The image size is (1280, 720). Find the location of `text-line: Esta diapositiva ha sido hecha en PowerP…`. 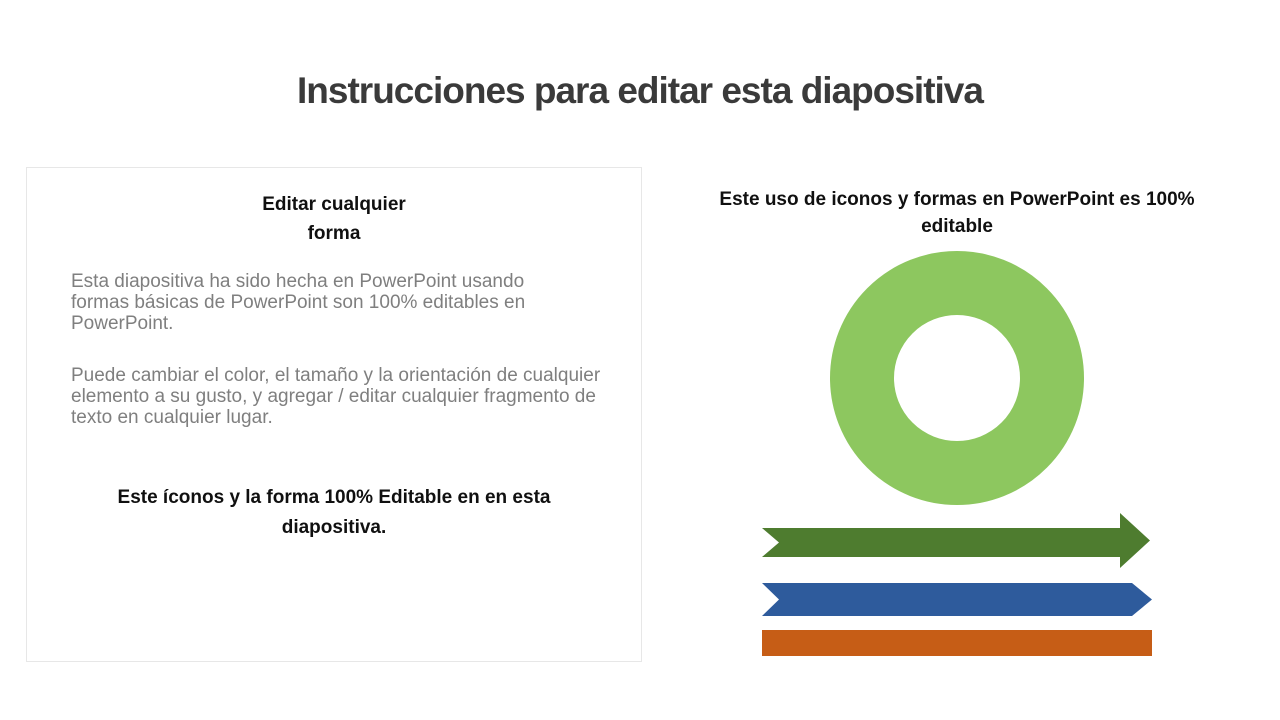

text-line: Esta diapositiva ha sido hecha en PowerP… is located at coordinates (298, 281).